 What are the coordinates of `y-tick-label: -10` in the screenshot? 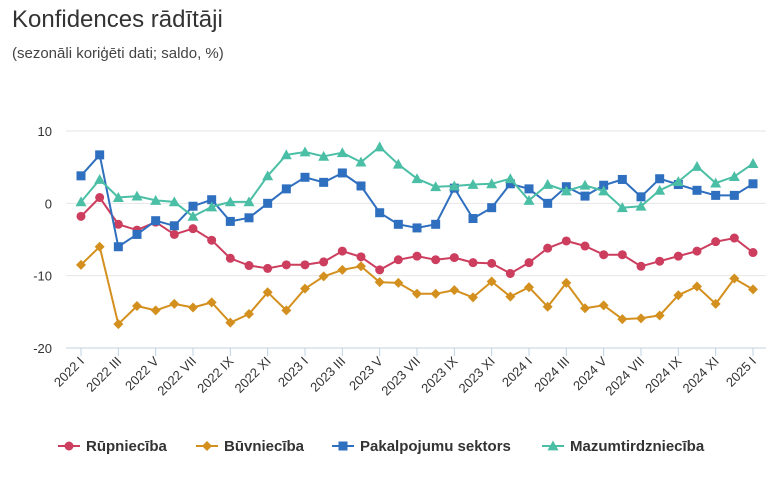 It's located at (42, 276).